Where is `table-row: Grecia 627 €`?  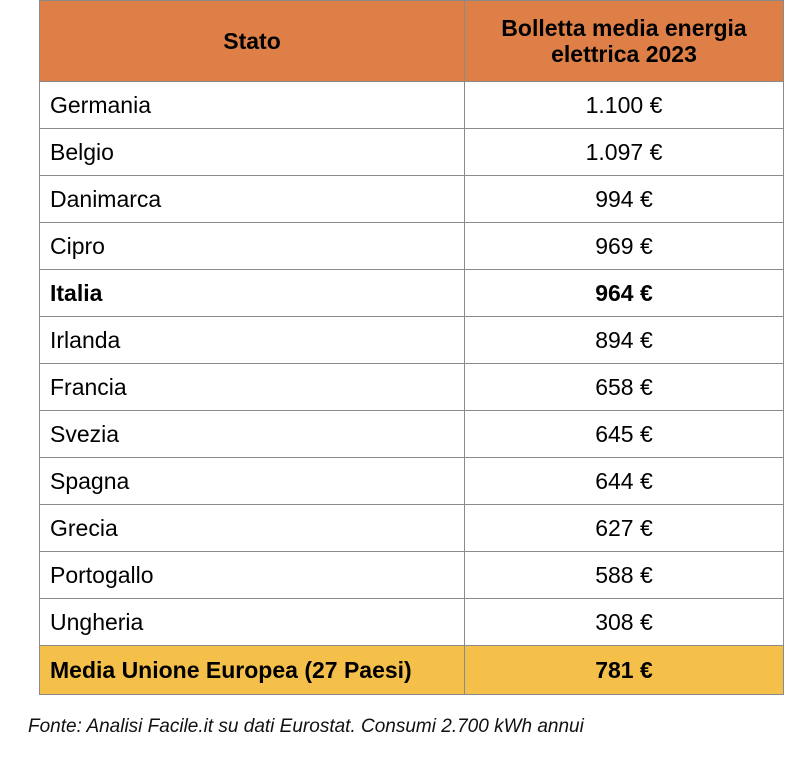 table-row: Grecia 627 € is located at coordinates (411, 528).